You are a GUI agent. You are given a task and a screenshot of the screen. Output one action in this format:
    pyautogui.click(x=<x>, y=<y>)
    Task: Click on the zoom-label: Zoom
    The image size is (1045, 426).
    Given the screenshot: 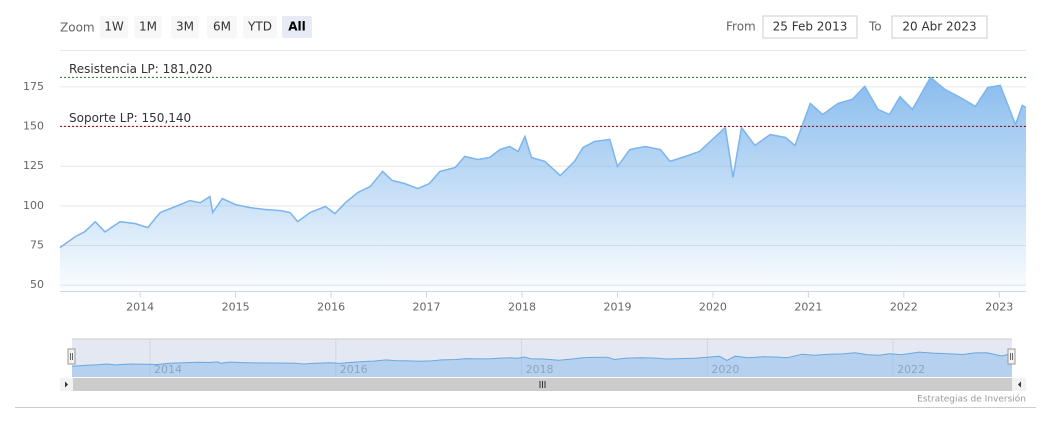 What is the action you would take?
    pyautogui.click(x=77, y=28)
    